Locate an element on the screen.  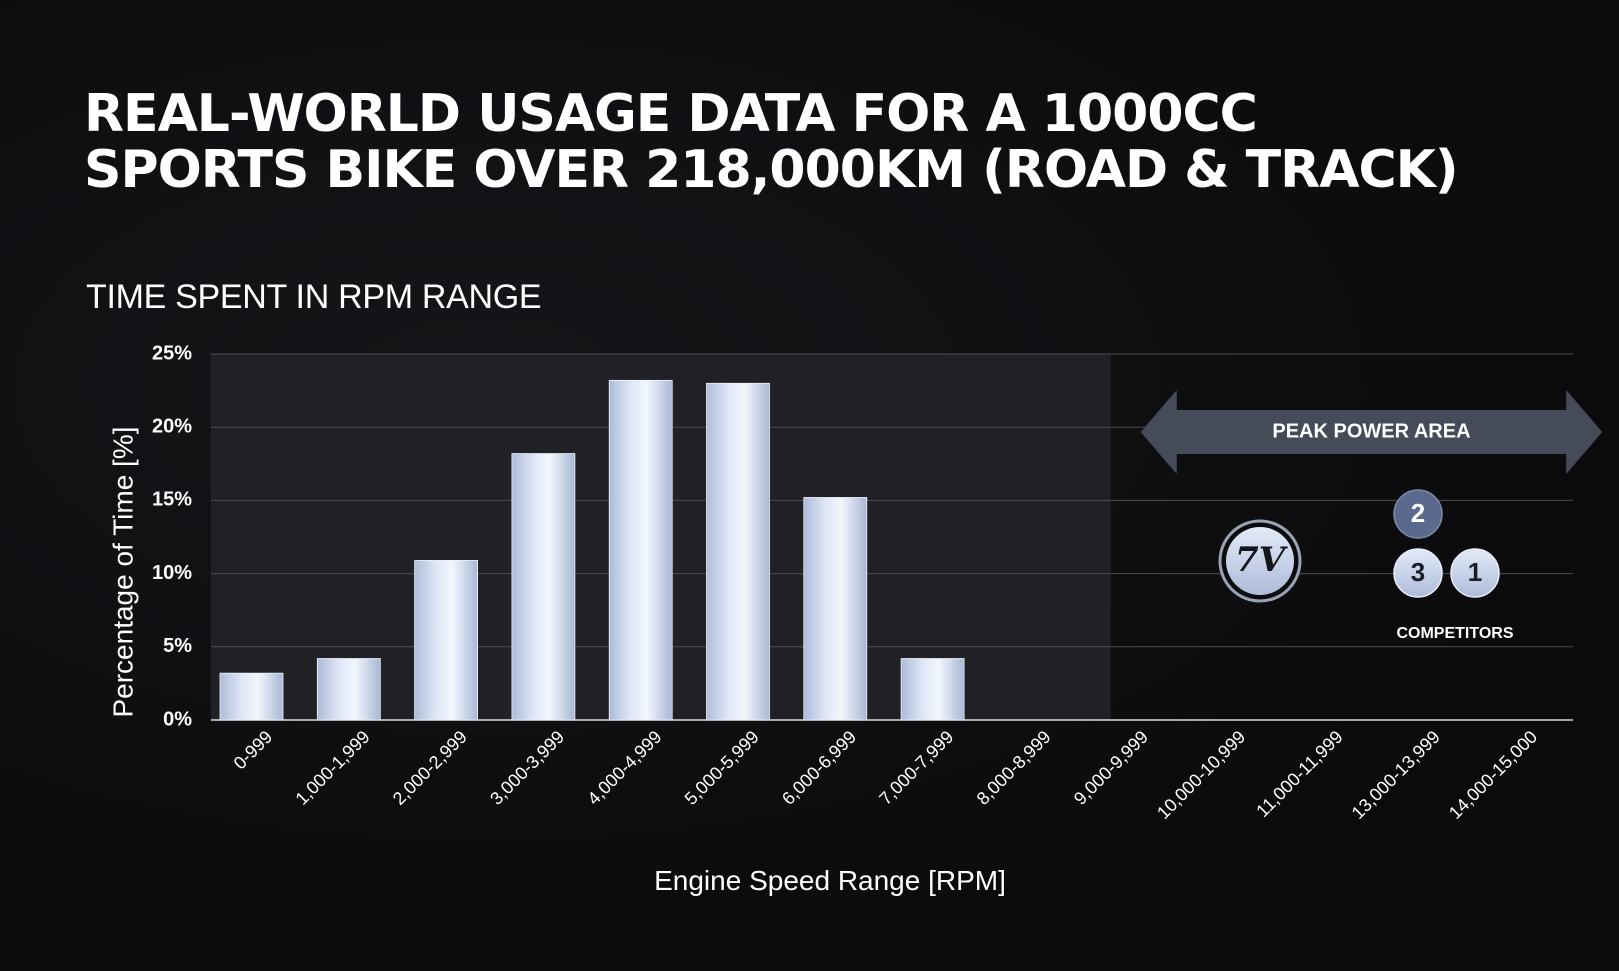
brand-logo: 7V is located at coordinates (1260, 561).